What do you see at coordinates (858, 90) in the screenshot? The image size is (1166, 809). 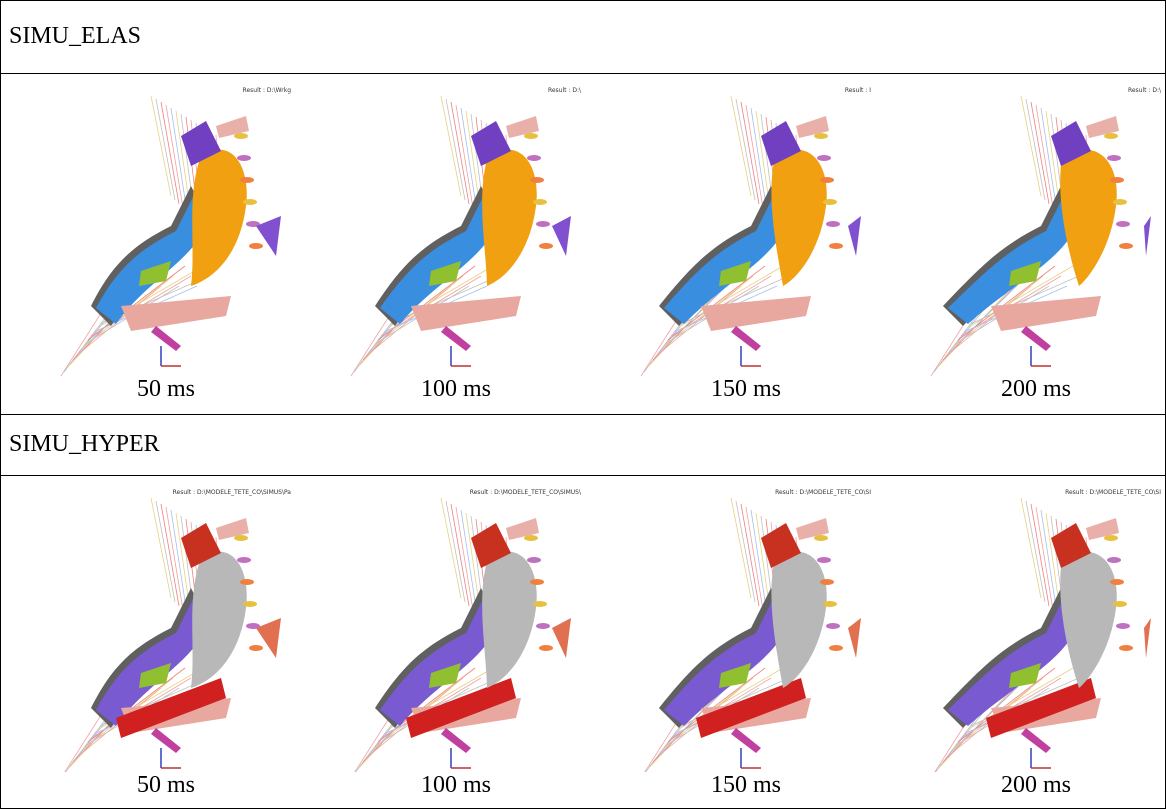 I see `result-label: Result : I` at bounding box center [858, 90].